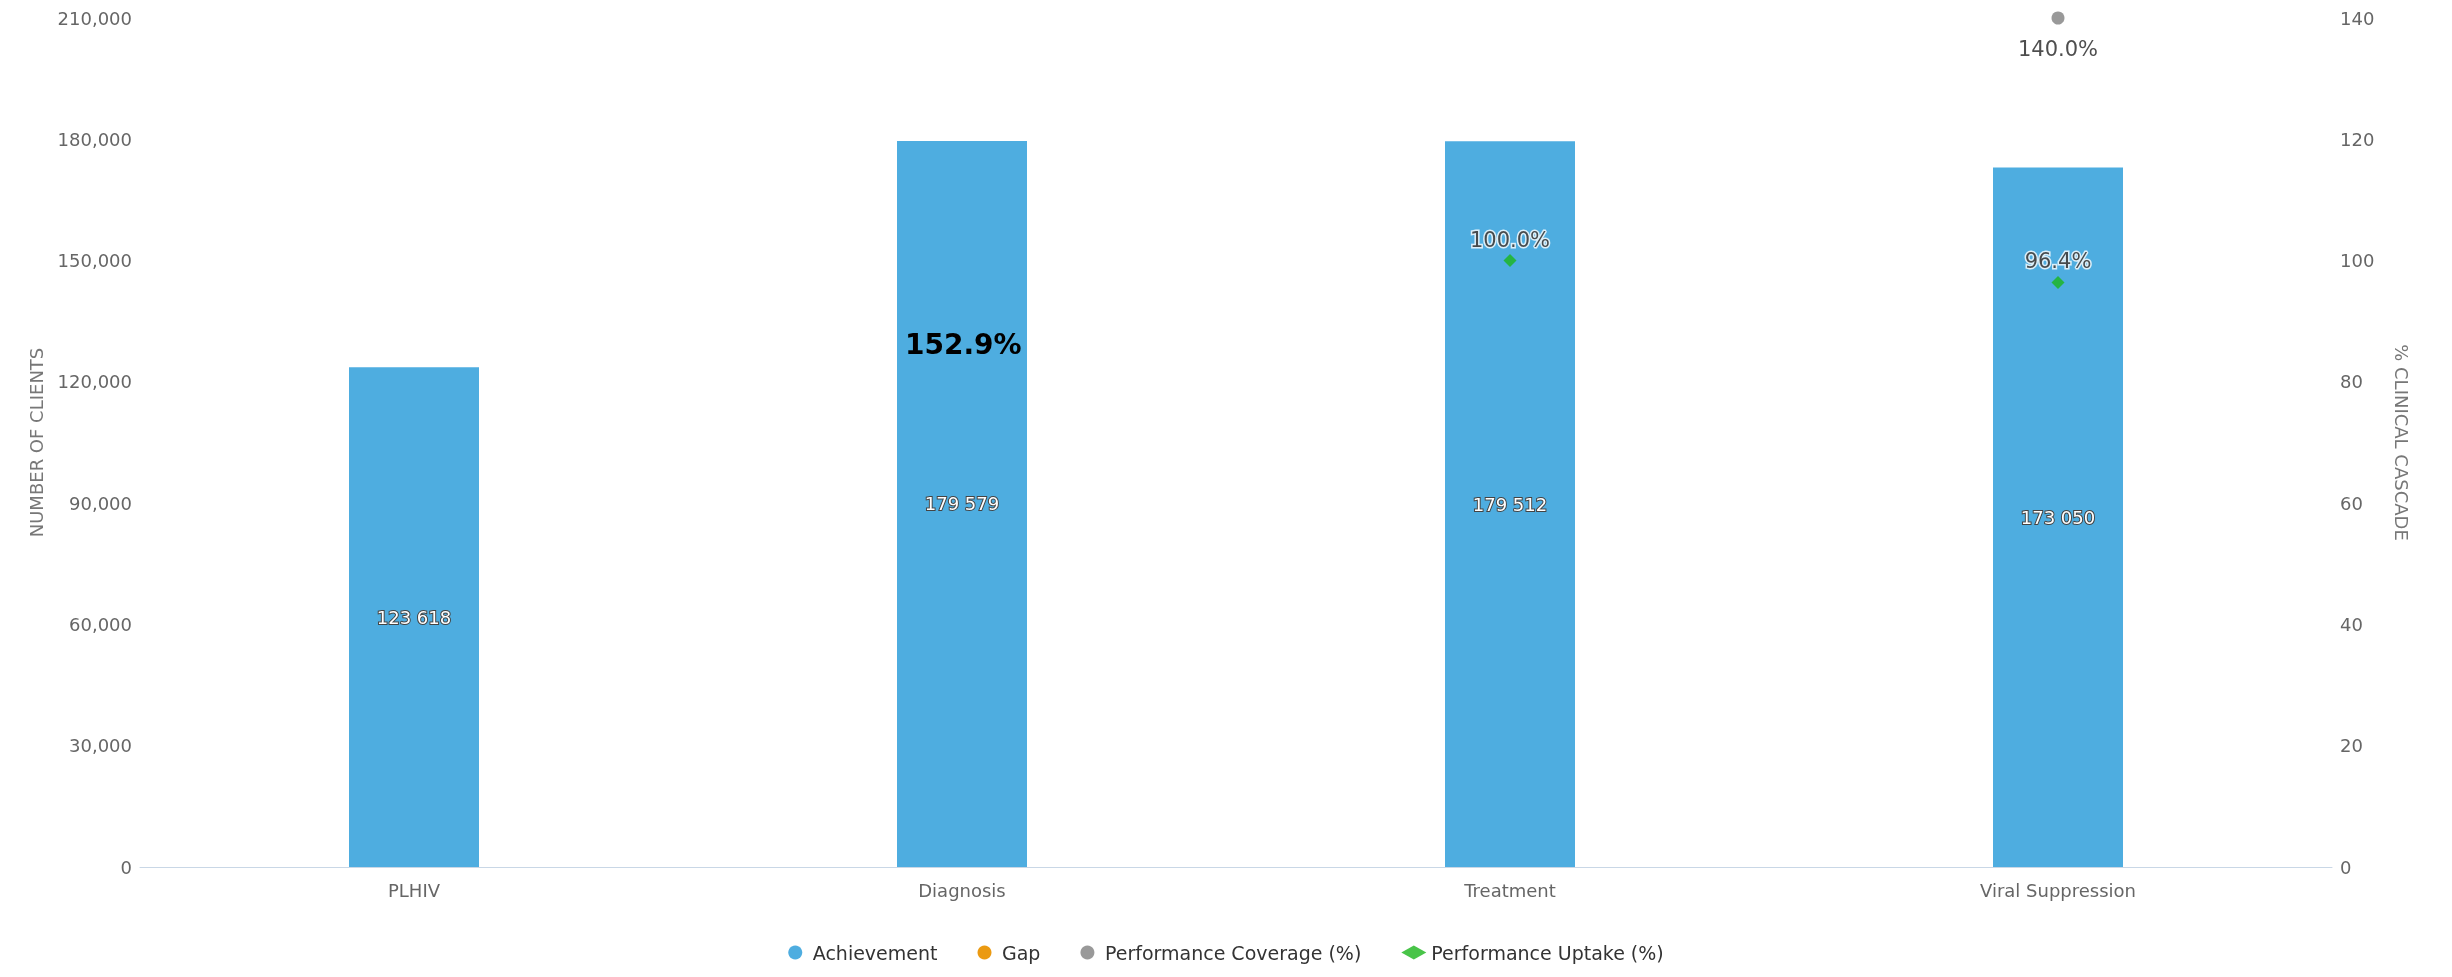 The height and width of the screenshot is (977, 2452). I want to click on y2-tick-label: 100, so click(2357, 261).